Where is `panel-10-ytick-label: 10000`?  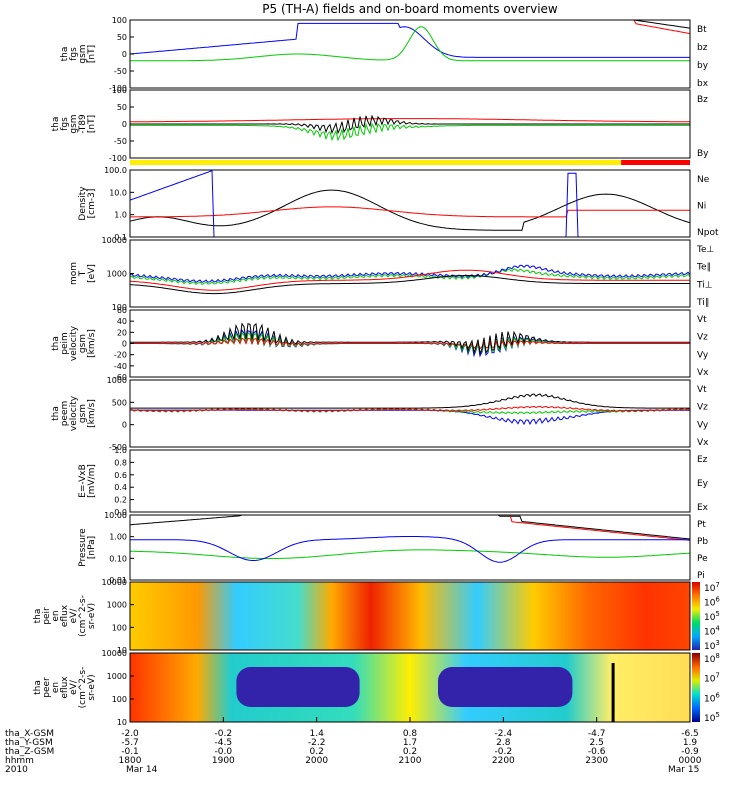 panel-10-ytick-label: 10000 is located at coordinates (114, 653).